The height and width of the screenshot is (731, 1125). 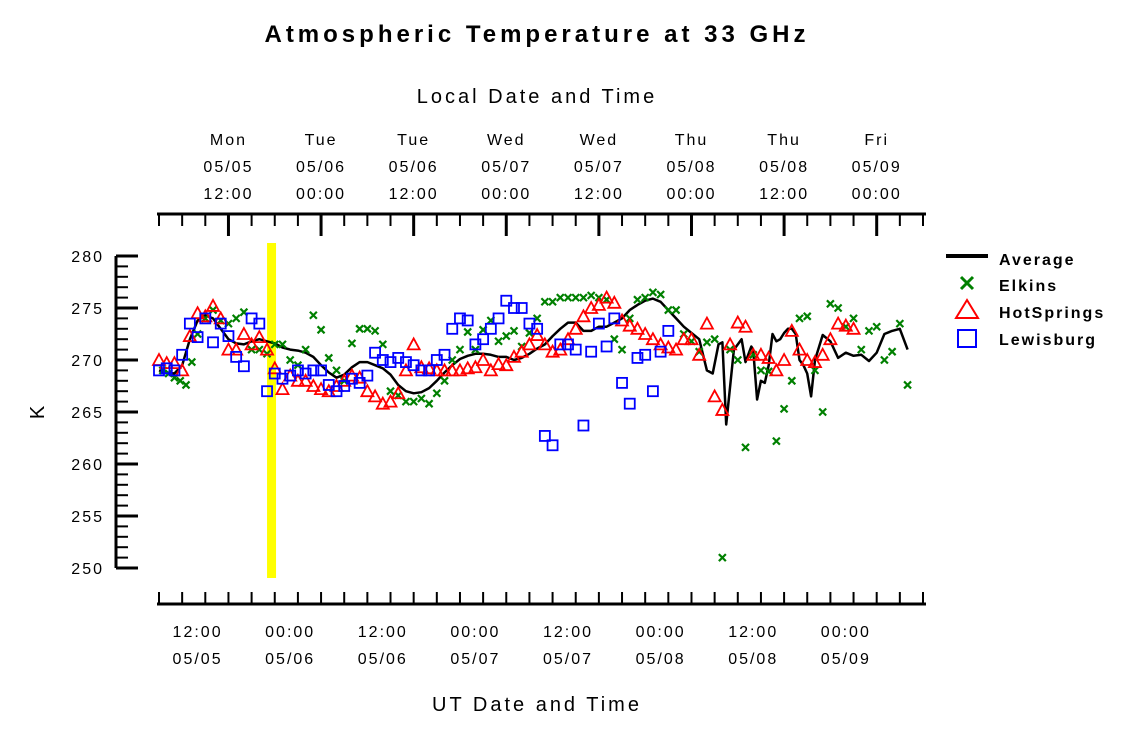 What do you see at coordinates (599, 140) in the screenshot?
I see `top-tick-label-day: Wed` at bounding box center [599, 140].